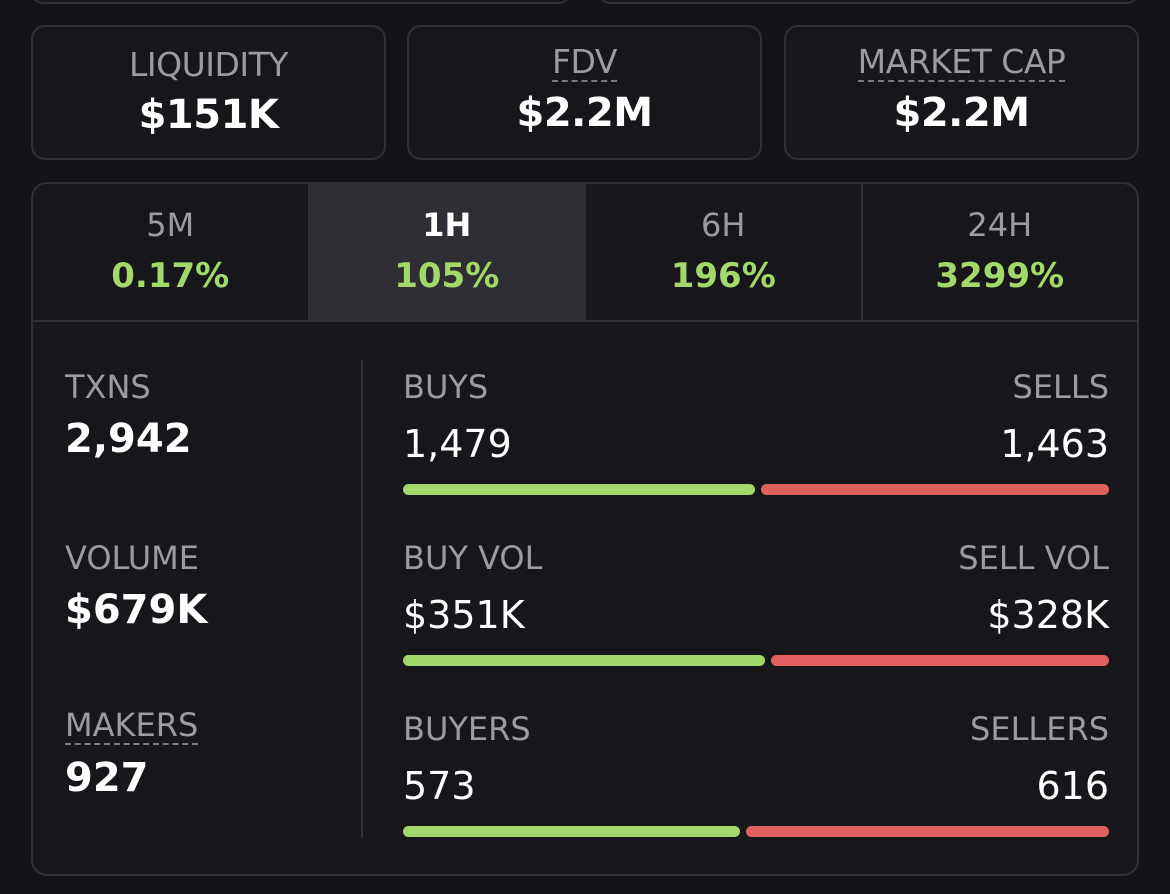 The image size is (1170, 894). I want to click on sell-vol-label: SELL VOL, so click(1033, 558).